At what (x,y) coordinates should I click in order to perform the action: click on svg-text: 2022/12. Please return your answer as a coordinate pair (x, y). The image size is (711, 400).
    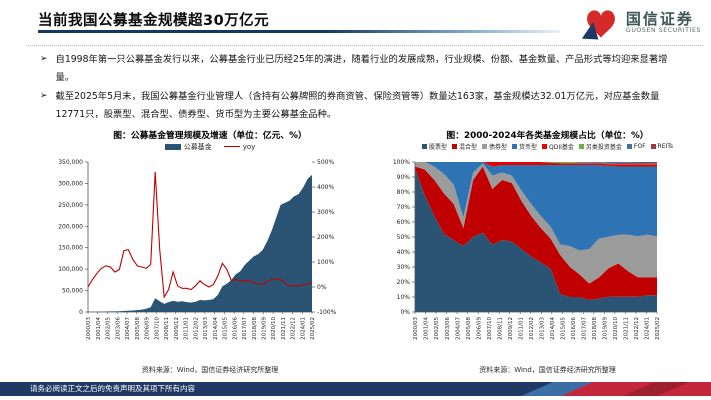
    Looking at the image, I should click on (637, 328).